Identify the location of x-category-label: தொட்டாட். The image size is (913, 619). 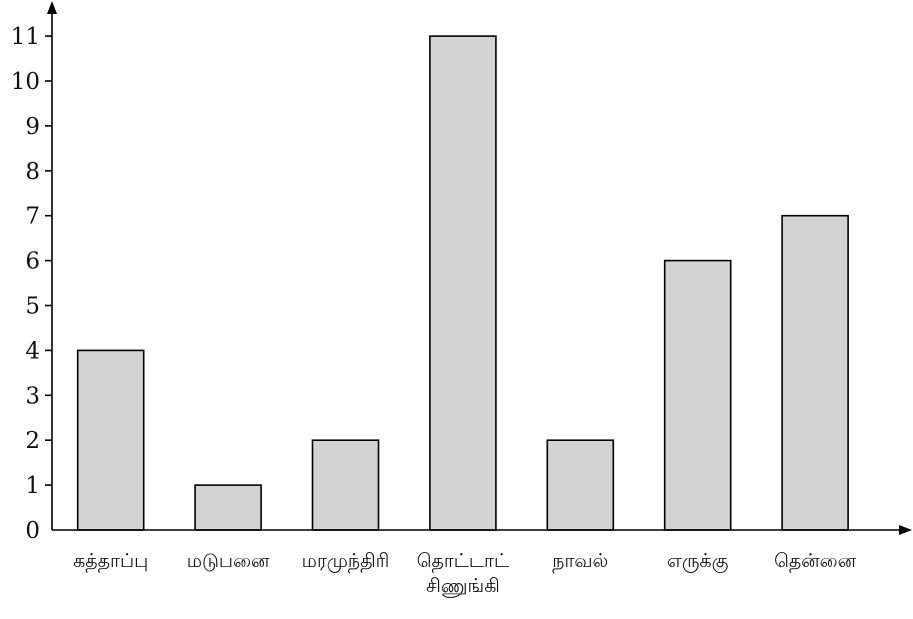
(463, 561).